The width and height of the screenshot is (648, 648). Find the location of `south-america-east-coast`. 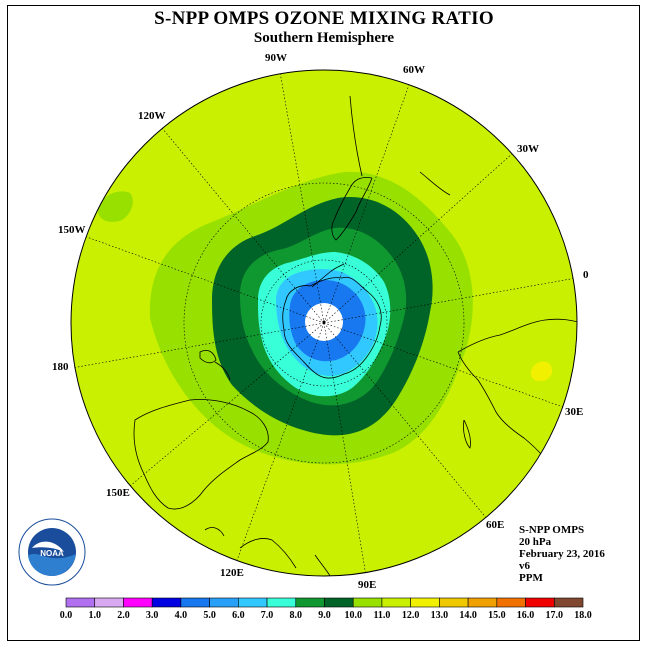

south-america-east-coast is located at coordinates (435, 183).